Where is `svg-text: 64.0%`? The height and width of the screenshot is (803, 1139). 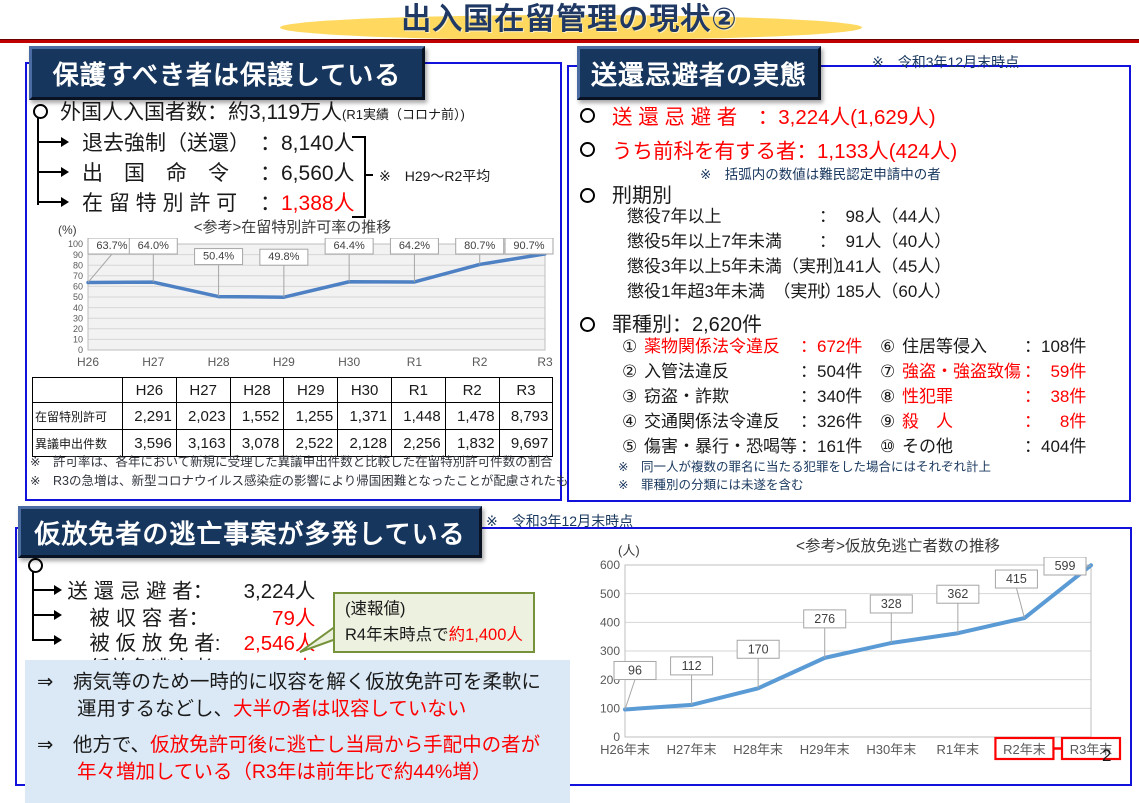 svg-text: 64.0% is located at coordinates (153, 246).